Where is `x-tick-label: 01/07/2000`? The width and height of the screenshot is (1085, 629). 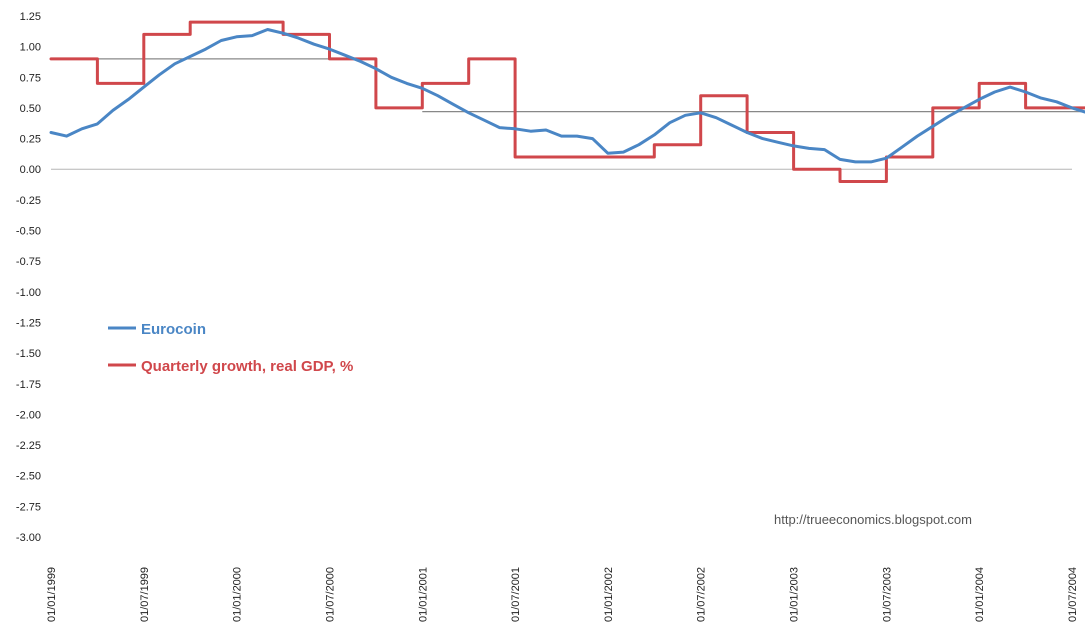
x-tick-label: 01/07/2000 is located at coordinates (330, 594).